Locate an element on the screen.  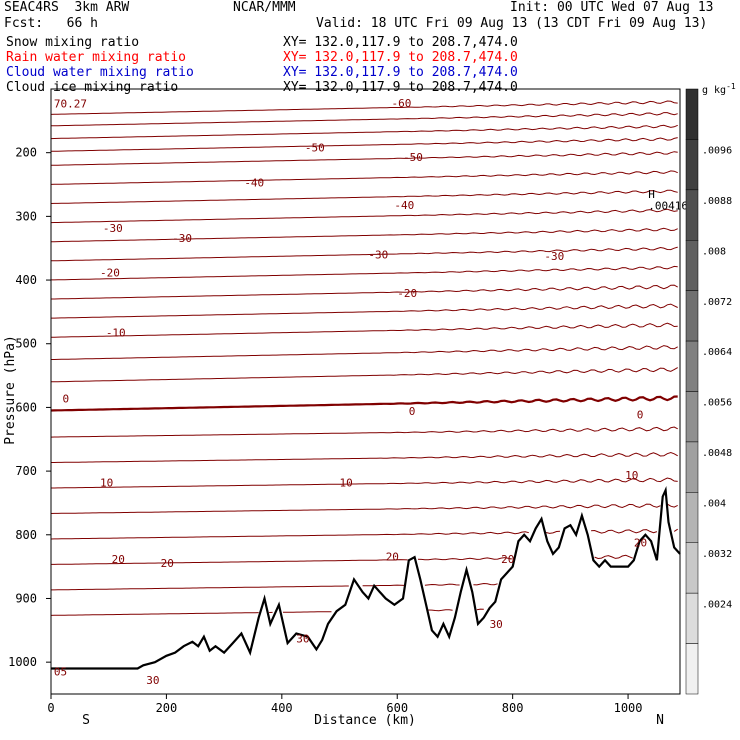
field-xy-cloud-water: XY= 132.0,117.9 to 208.7,474.0 is located at coordinates (400, 72).